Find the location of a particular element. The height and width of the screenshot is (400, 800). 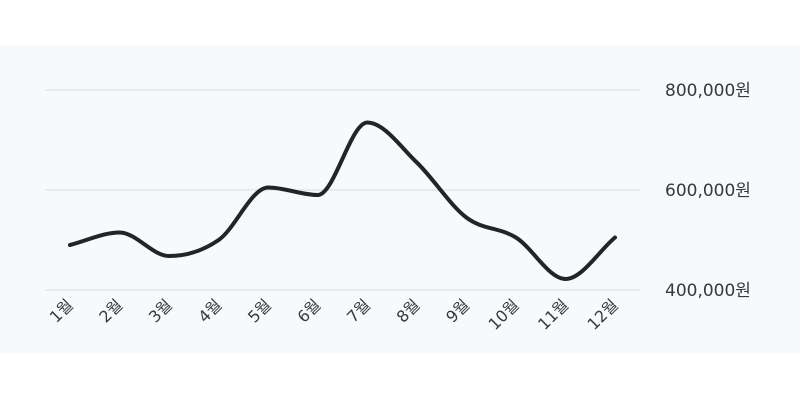

y-tick-label: 800,000원 is located at coordinates (708, 91).